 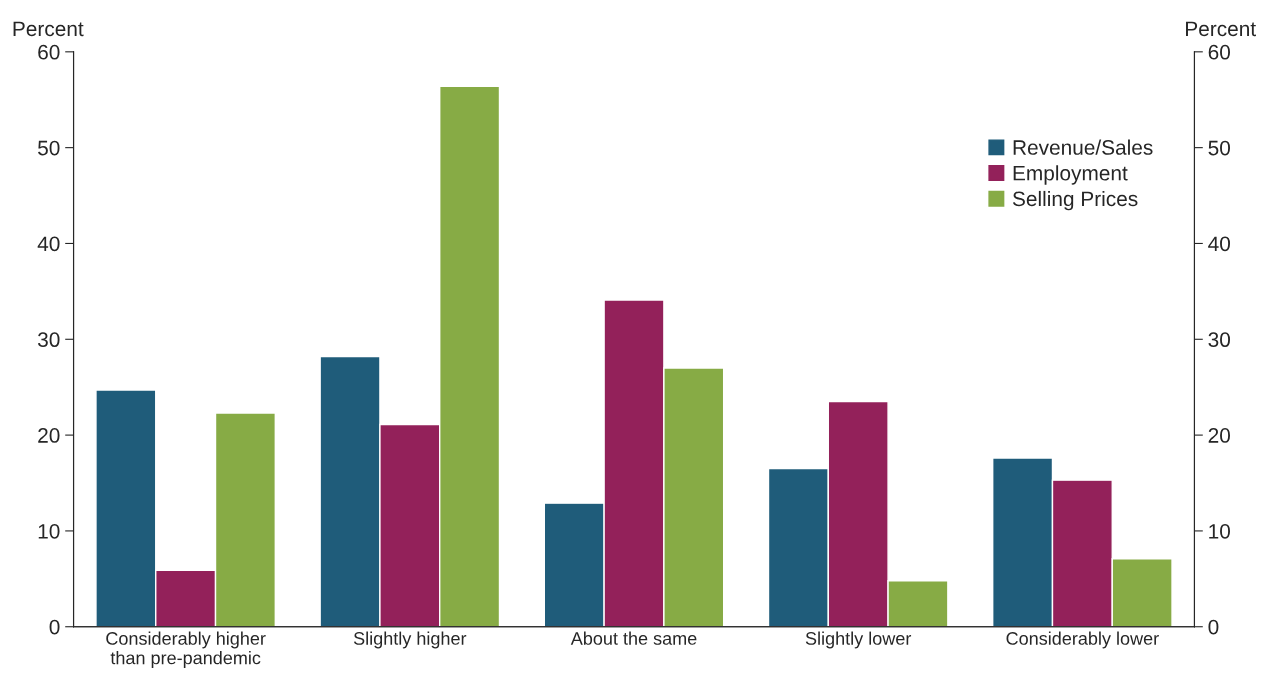 What do you see at coordinates (49, 52) in the screenshot?
I see `y-tick-label: 60` at bounding box center [49, 52].